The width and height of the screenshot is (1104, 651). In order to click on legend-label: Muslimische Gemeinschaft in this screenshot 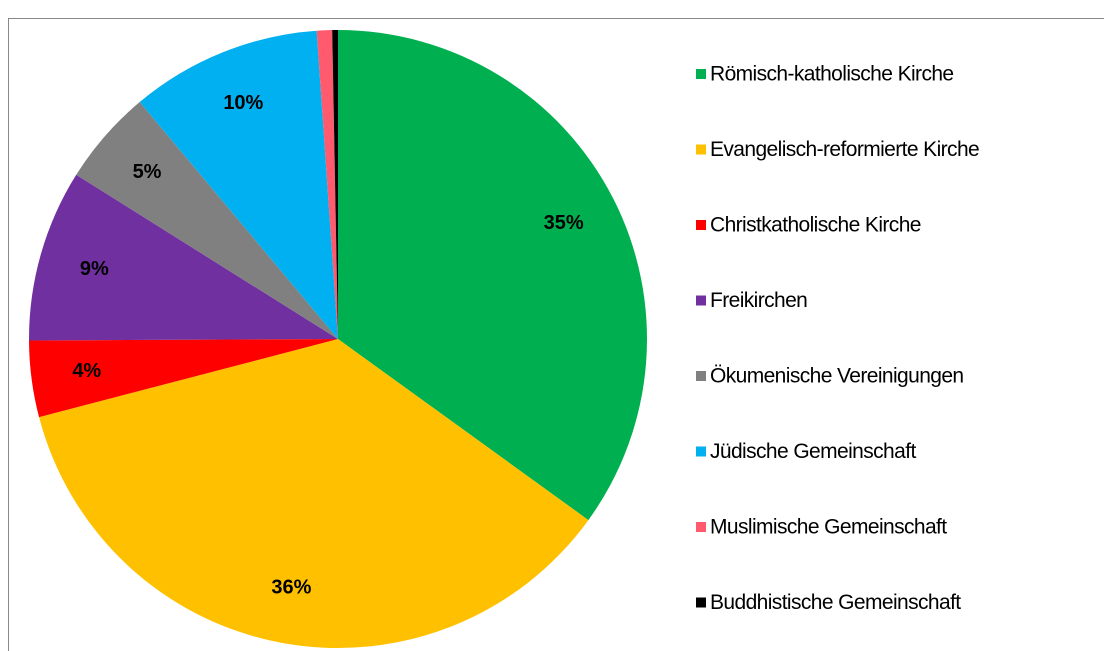, I will do `click(828, 527)`.